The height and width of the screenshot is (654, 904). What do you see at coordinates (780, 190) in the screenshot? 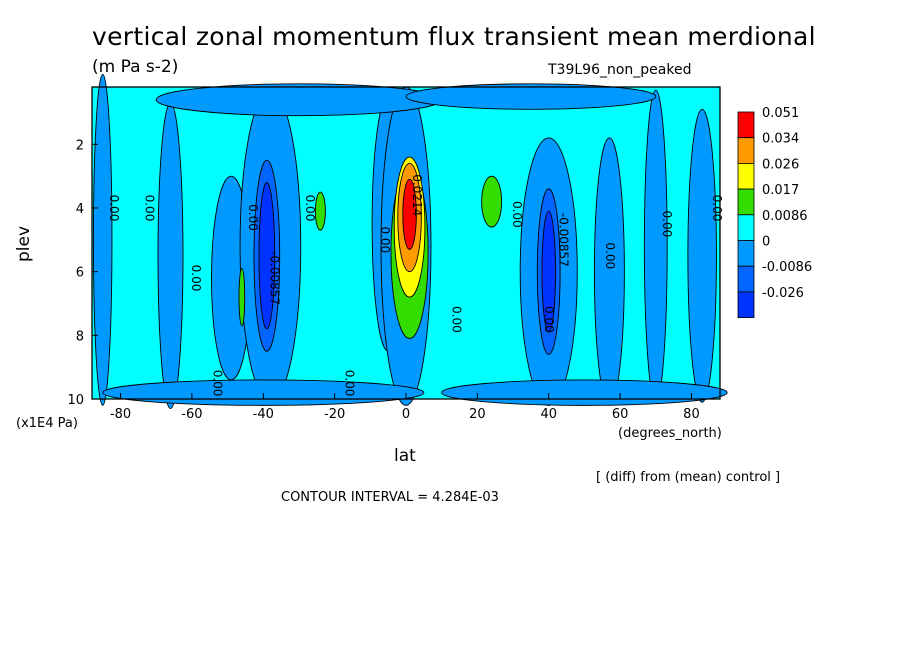
I see `colorbar-label-3: 0.017` at bounding box center [780, 190].